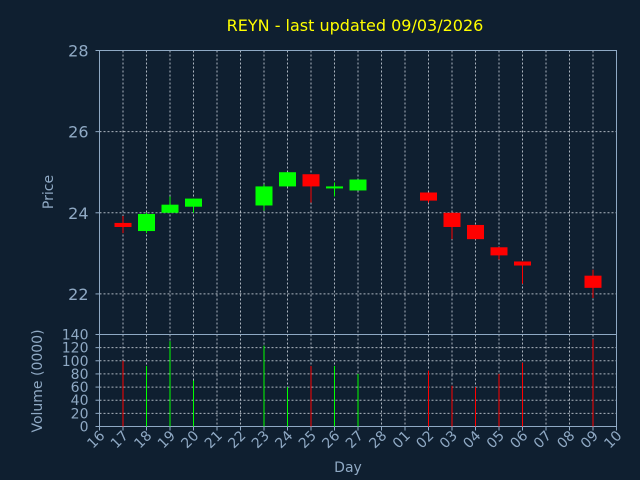 The width and height of the screenshot is (640, 480). I want to click on volume-tick-label: 100, so click(75, 362).